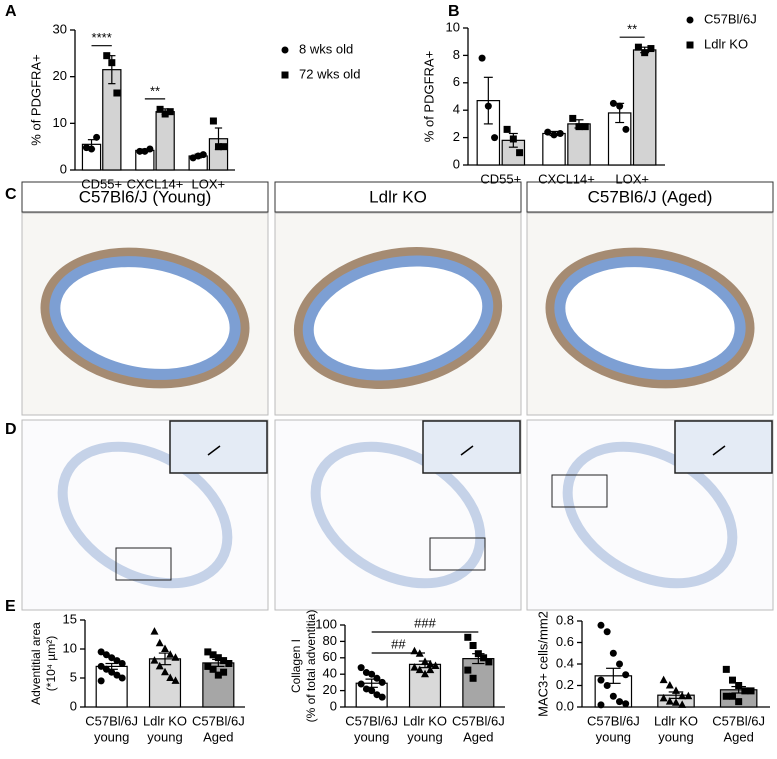 The image size is (777, 759). Describe the element at coordinates (565, 662) in the screenshot. I see `y-tick-label: 0.4` at that location.